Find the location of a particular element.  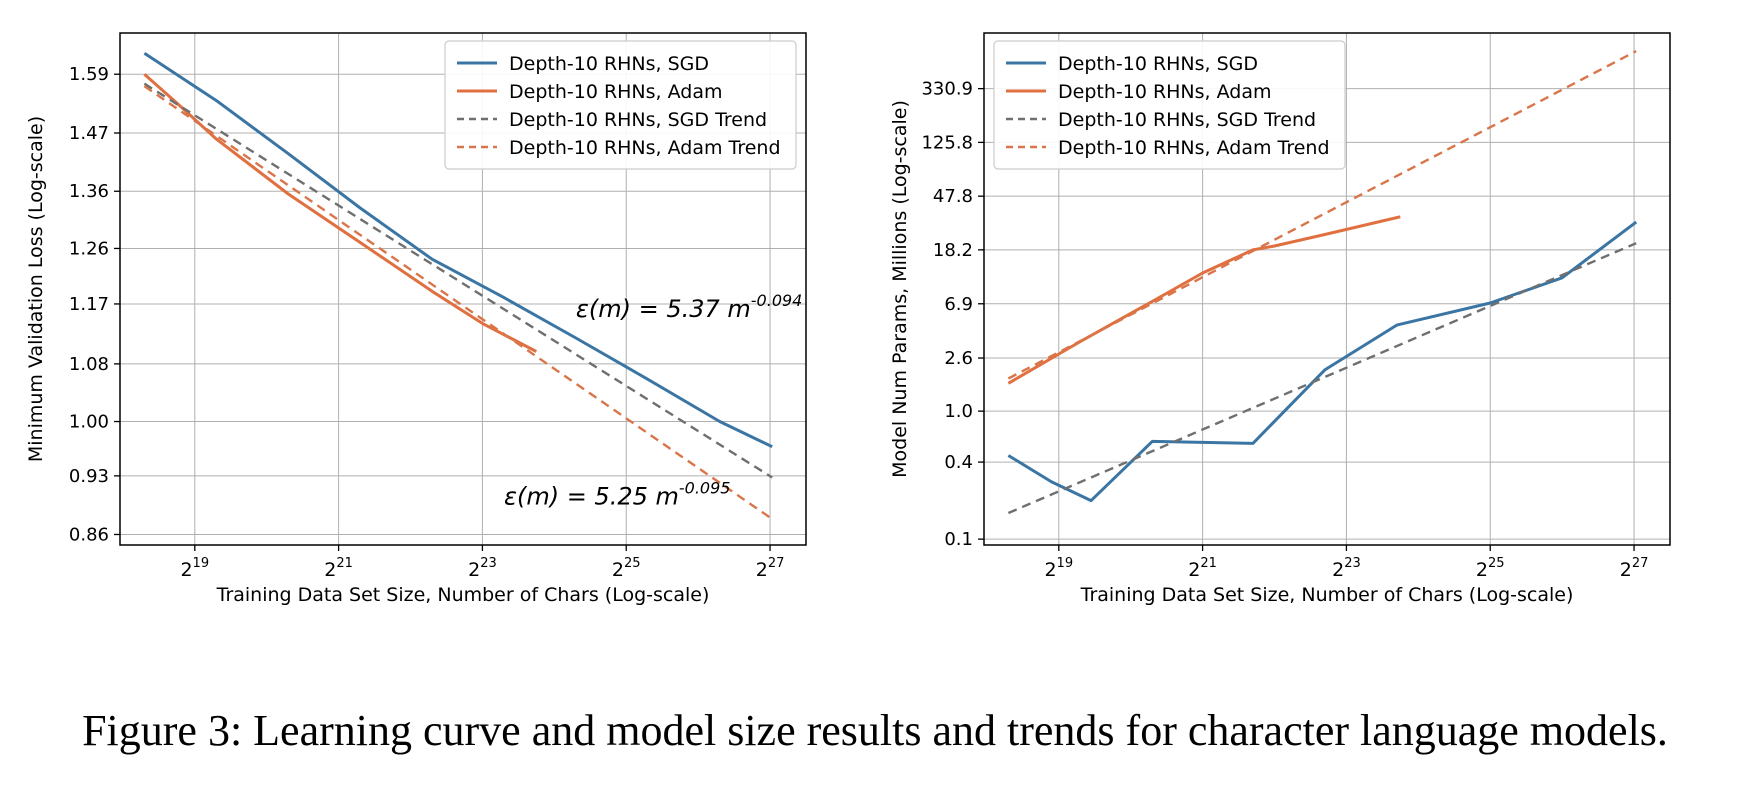

y-tick-label: 47.8 is located at coordinates (953, 196).